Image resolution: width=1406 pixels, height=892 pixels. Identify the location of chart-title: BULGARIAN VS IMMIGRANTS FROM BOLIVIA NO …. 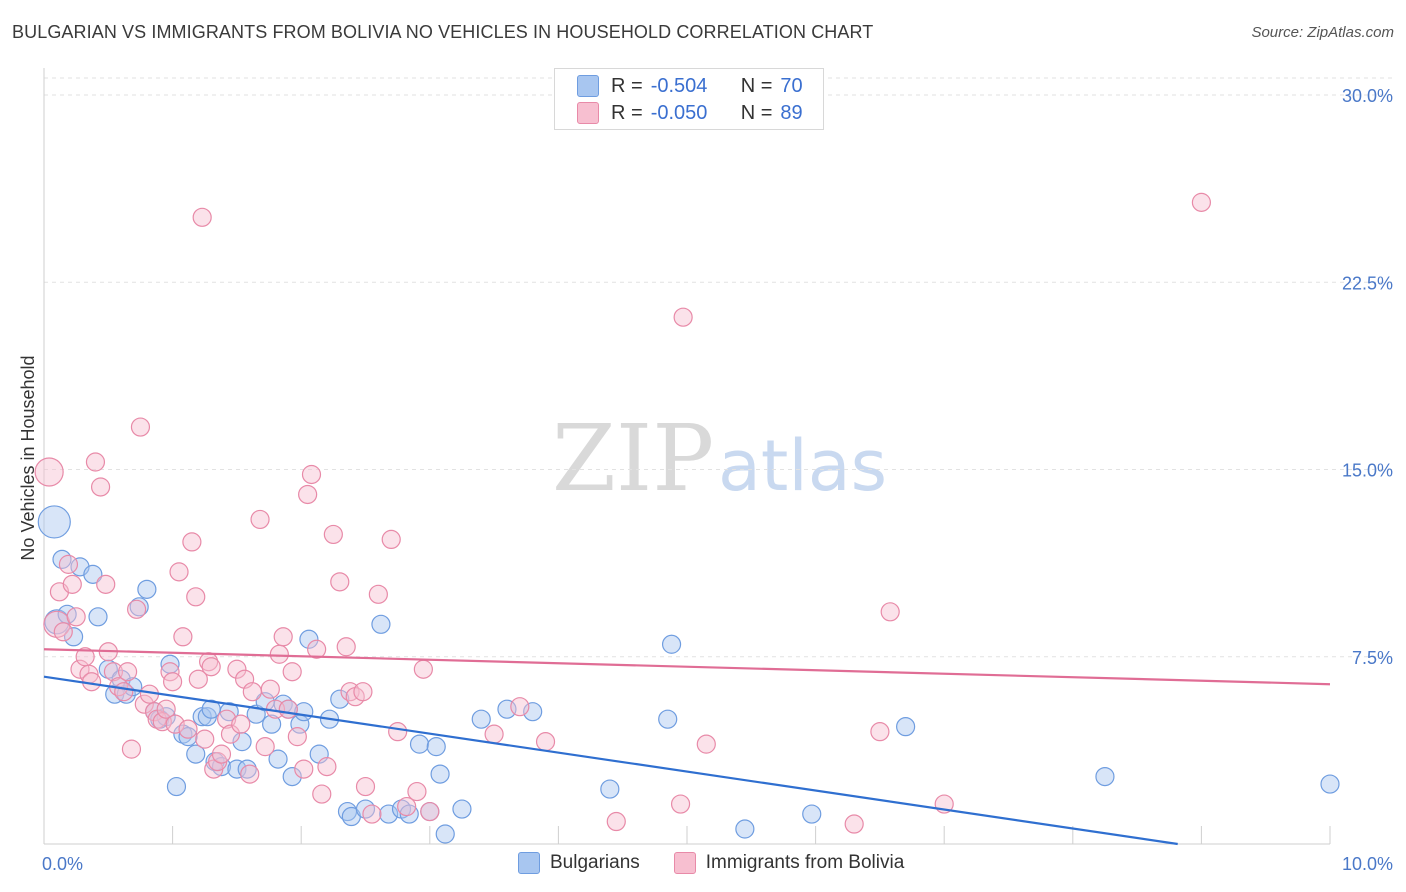
(443, 32).